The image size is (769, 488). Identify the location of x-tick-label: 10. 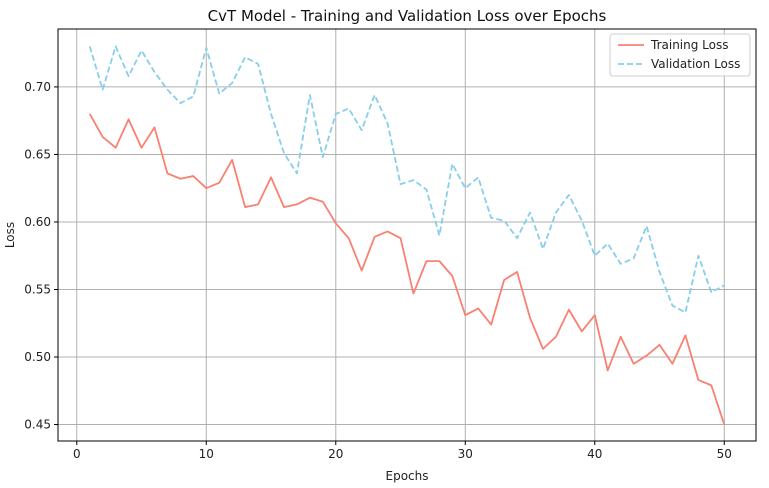
(206, 454).